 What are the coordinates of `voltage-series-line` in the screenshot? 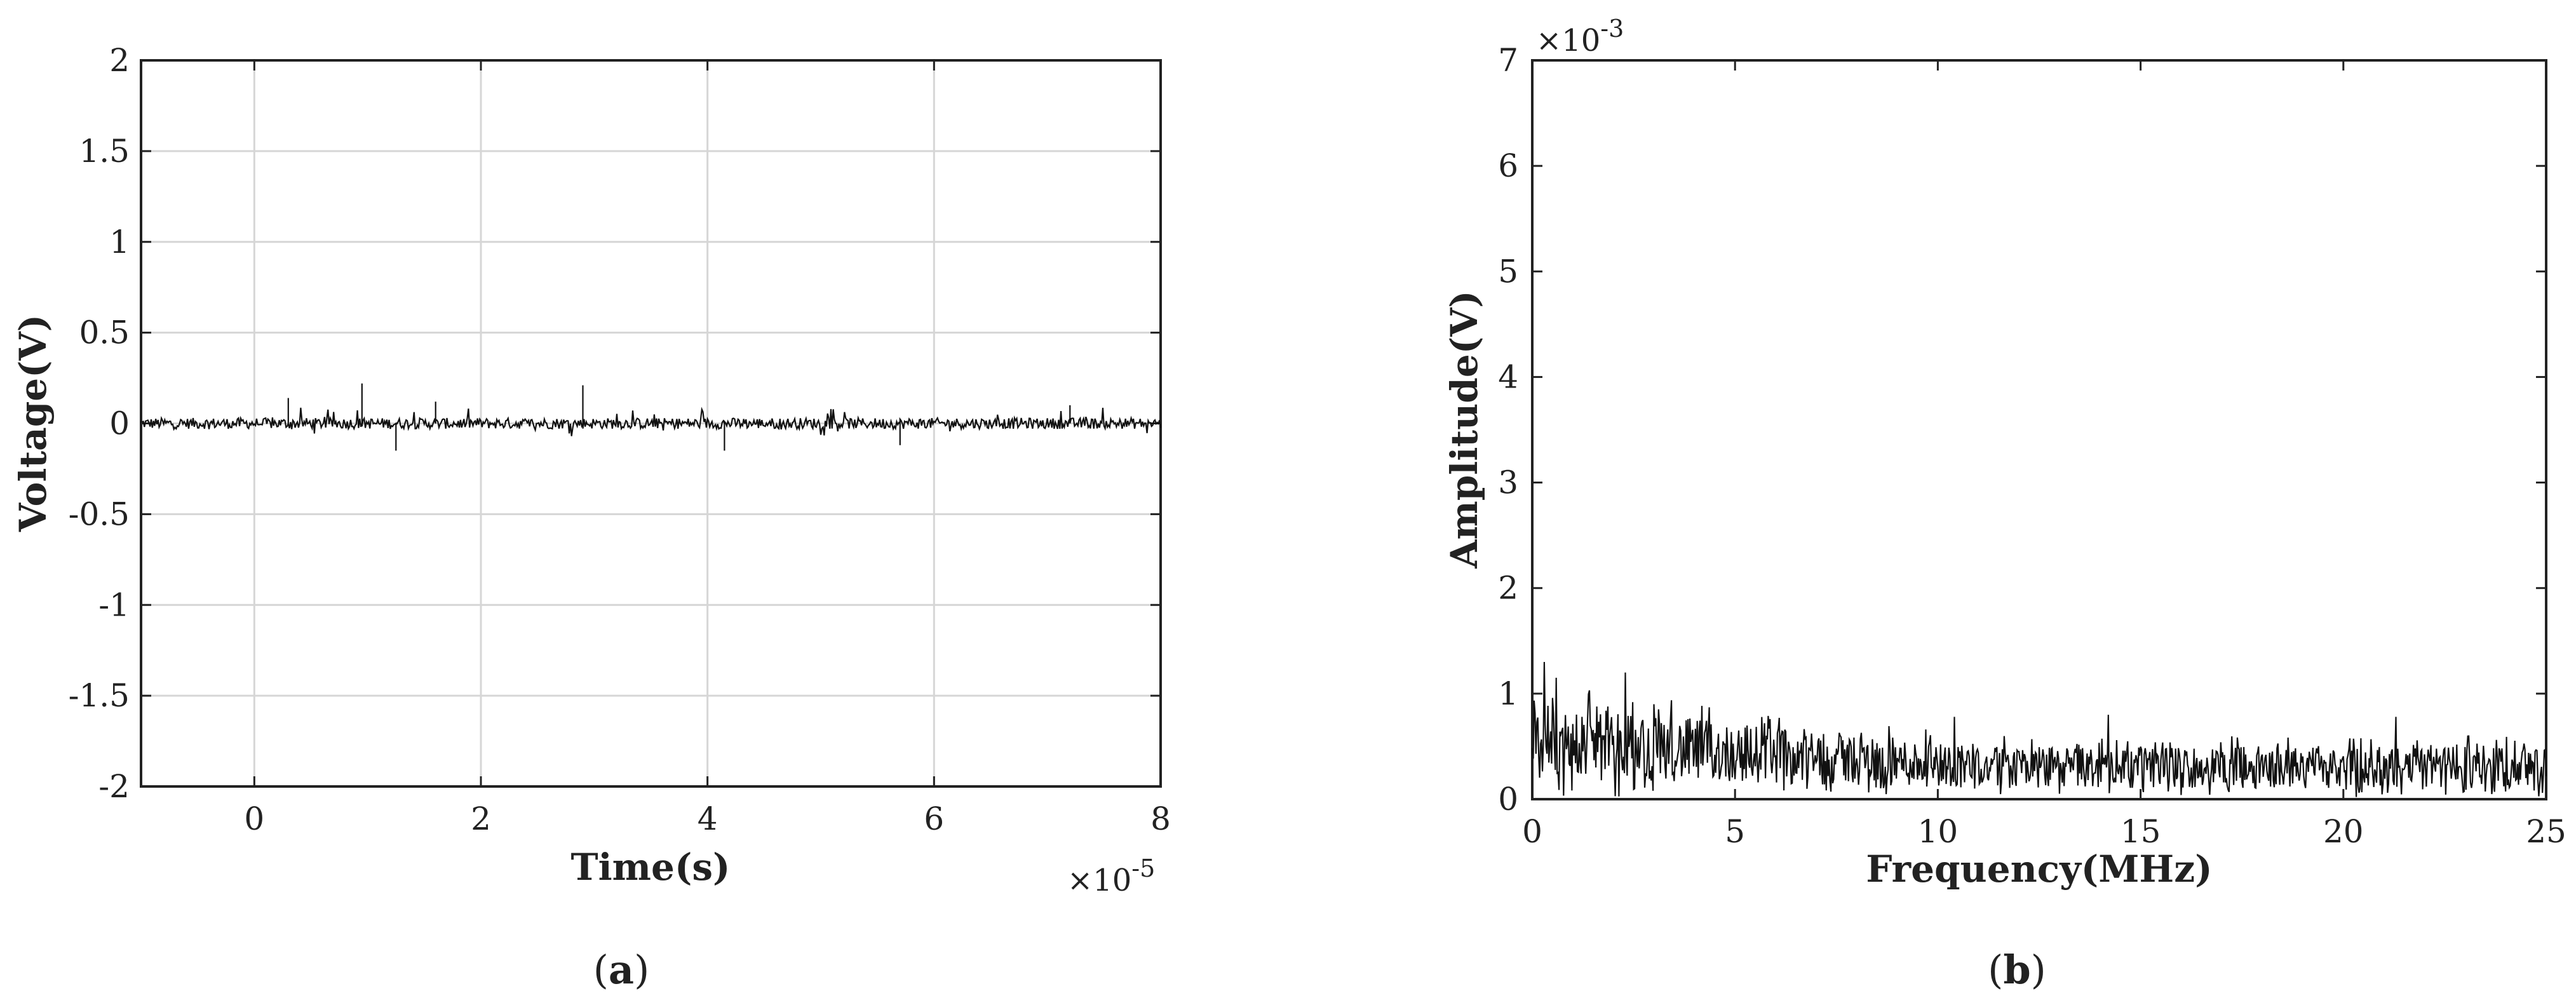 It's located at (651, 417).